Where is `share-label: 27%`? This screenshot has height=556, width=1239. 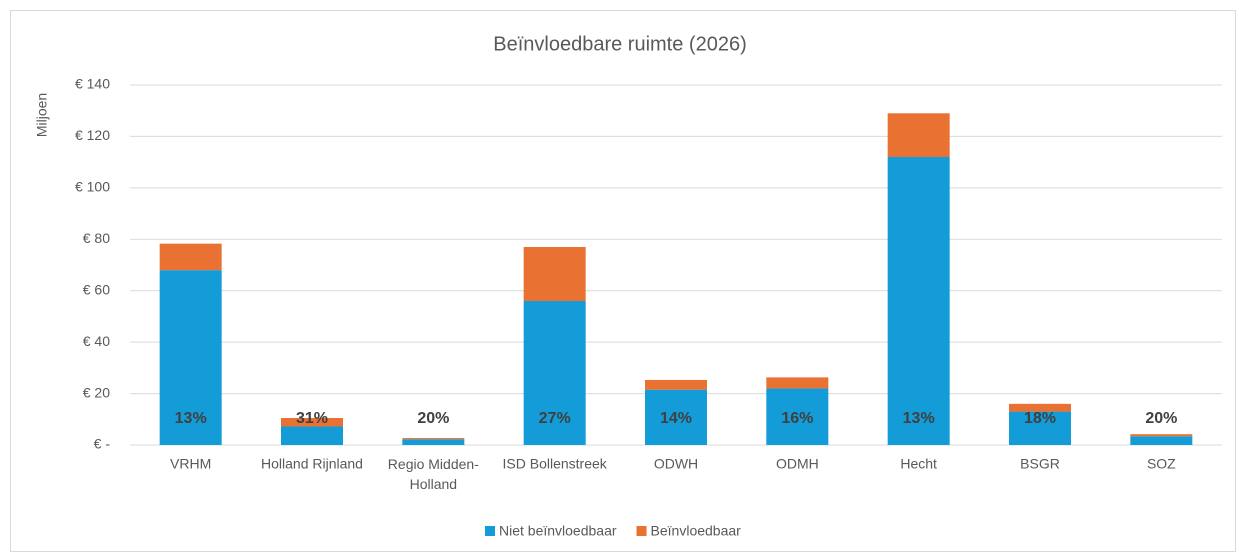
share-label: 27% is located at coordinates (555, 418).